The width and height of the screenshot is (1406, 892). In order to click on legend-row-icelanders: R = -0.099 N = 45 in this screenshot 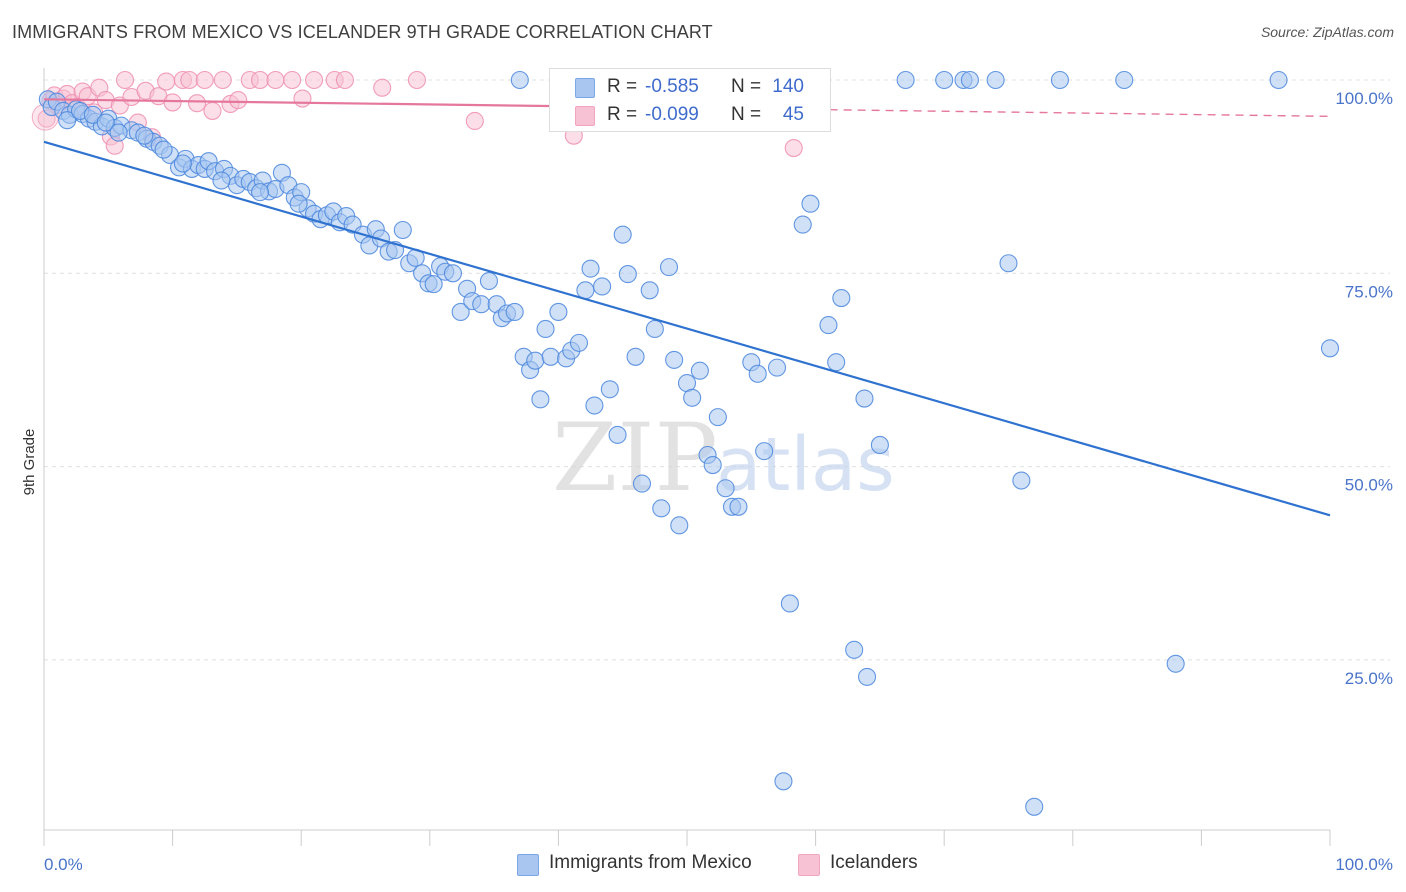, I will do `click(690, 115)`.